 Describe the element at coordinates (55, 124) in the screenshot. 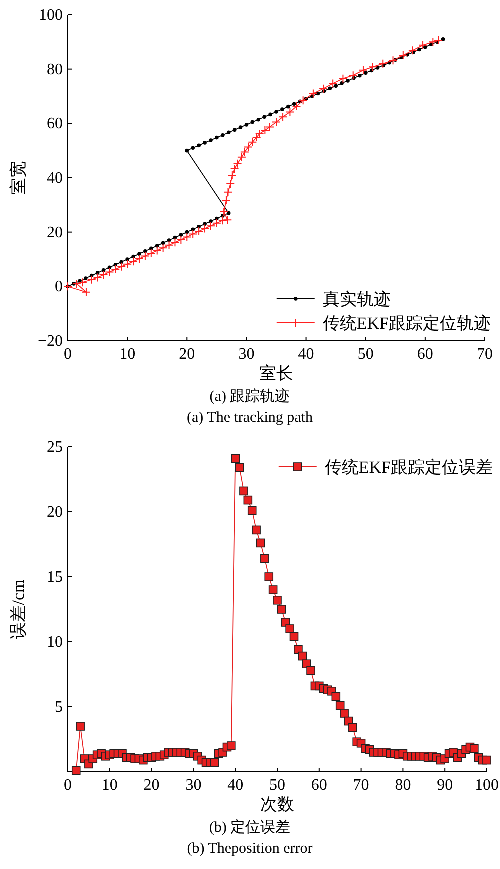

I see `y-tick-label: 60` at that location.